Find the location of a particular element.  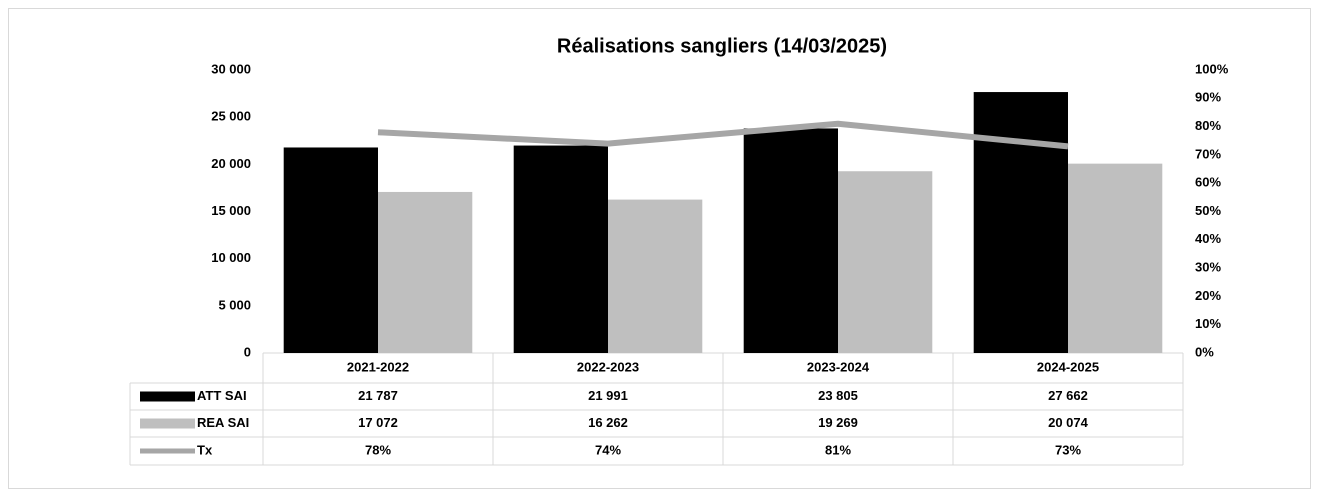

y-tick-label: 30 000 is located at coordinates (231, 68).